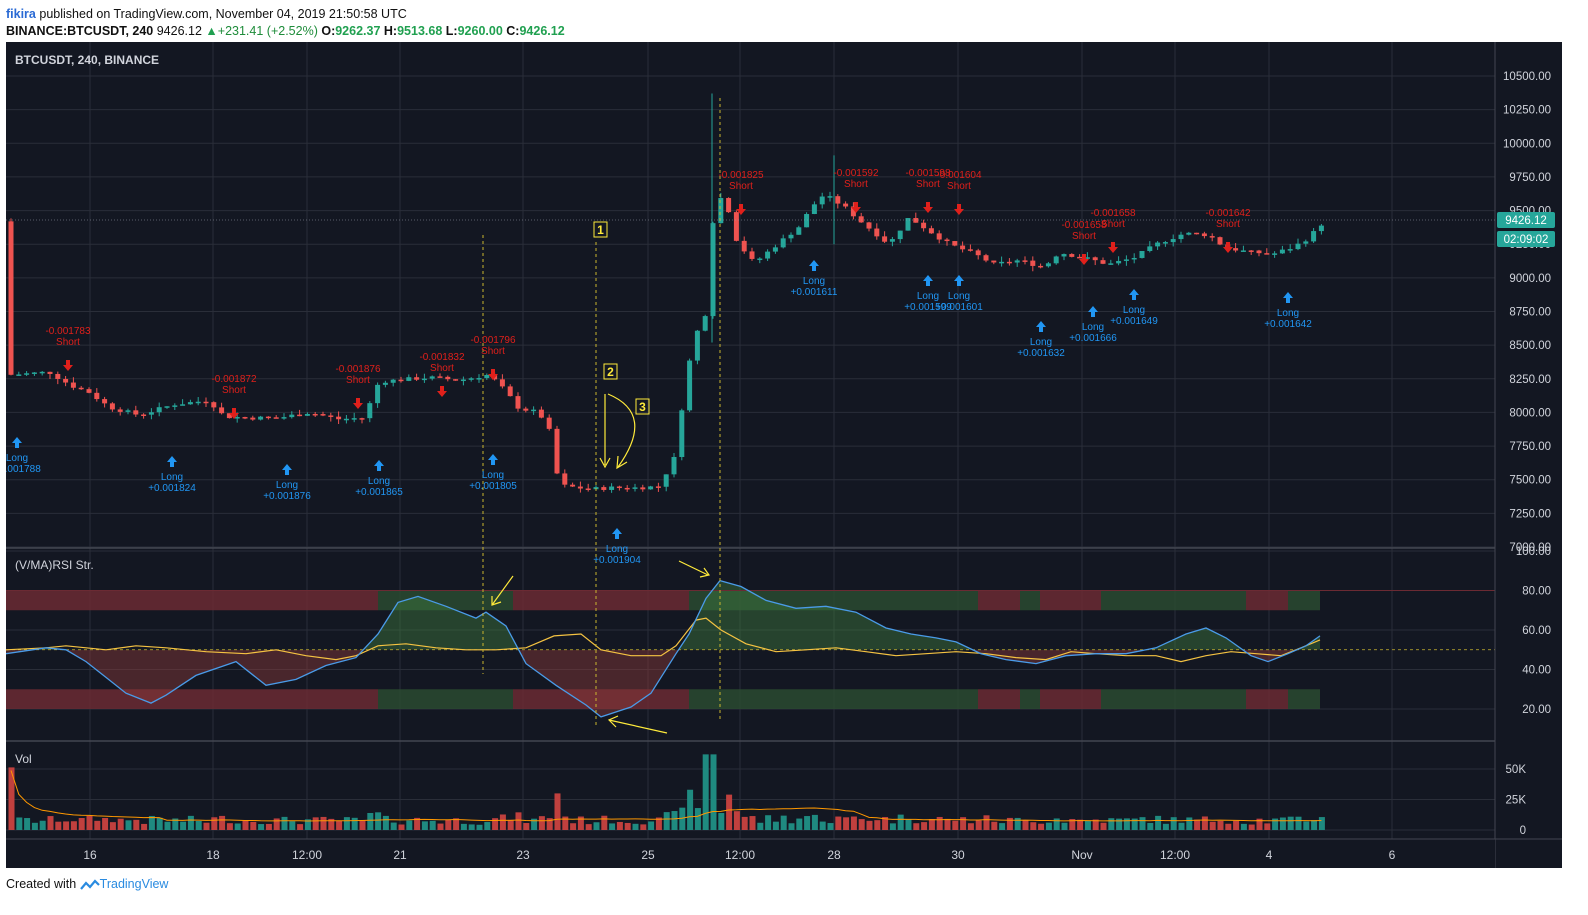  What do you see at coordinates (134, 884) in the screenshot?
I see `tradingview-brand-link: TradingView` at bounding box center [134, 884].